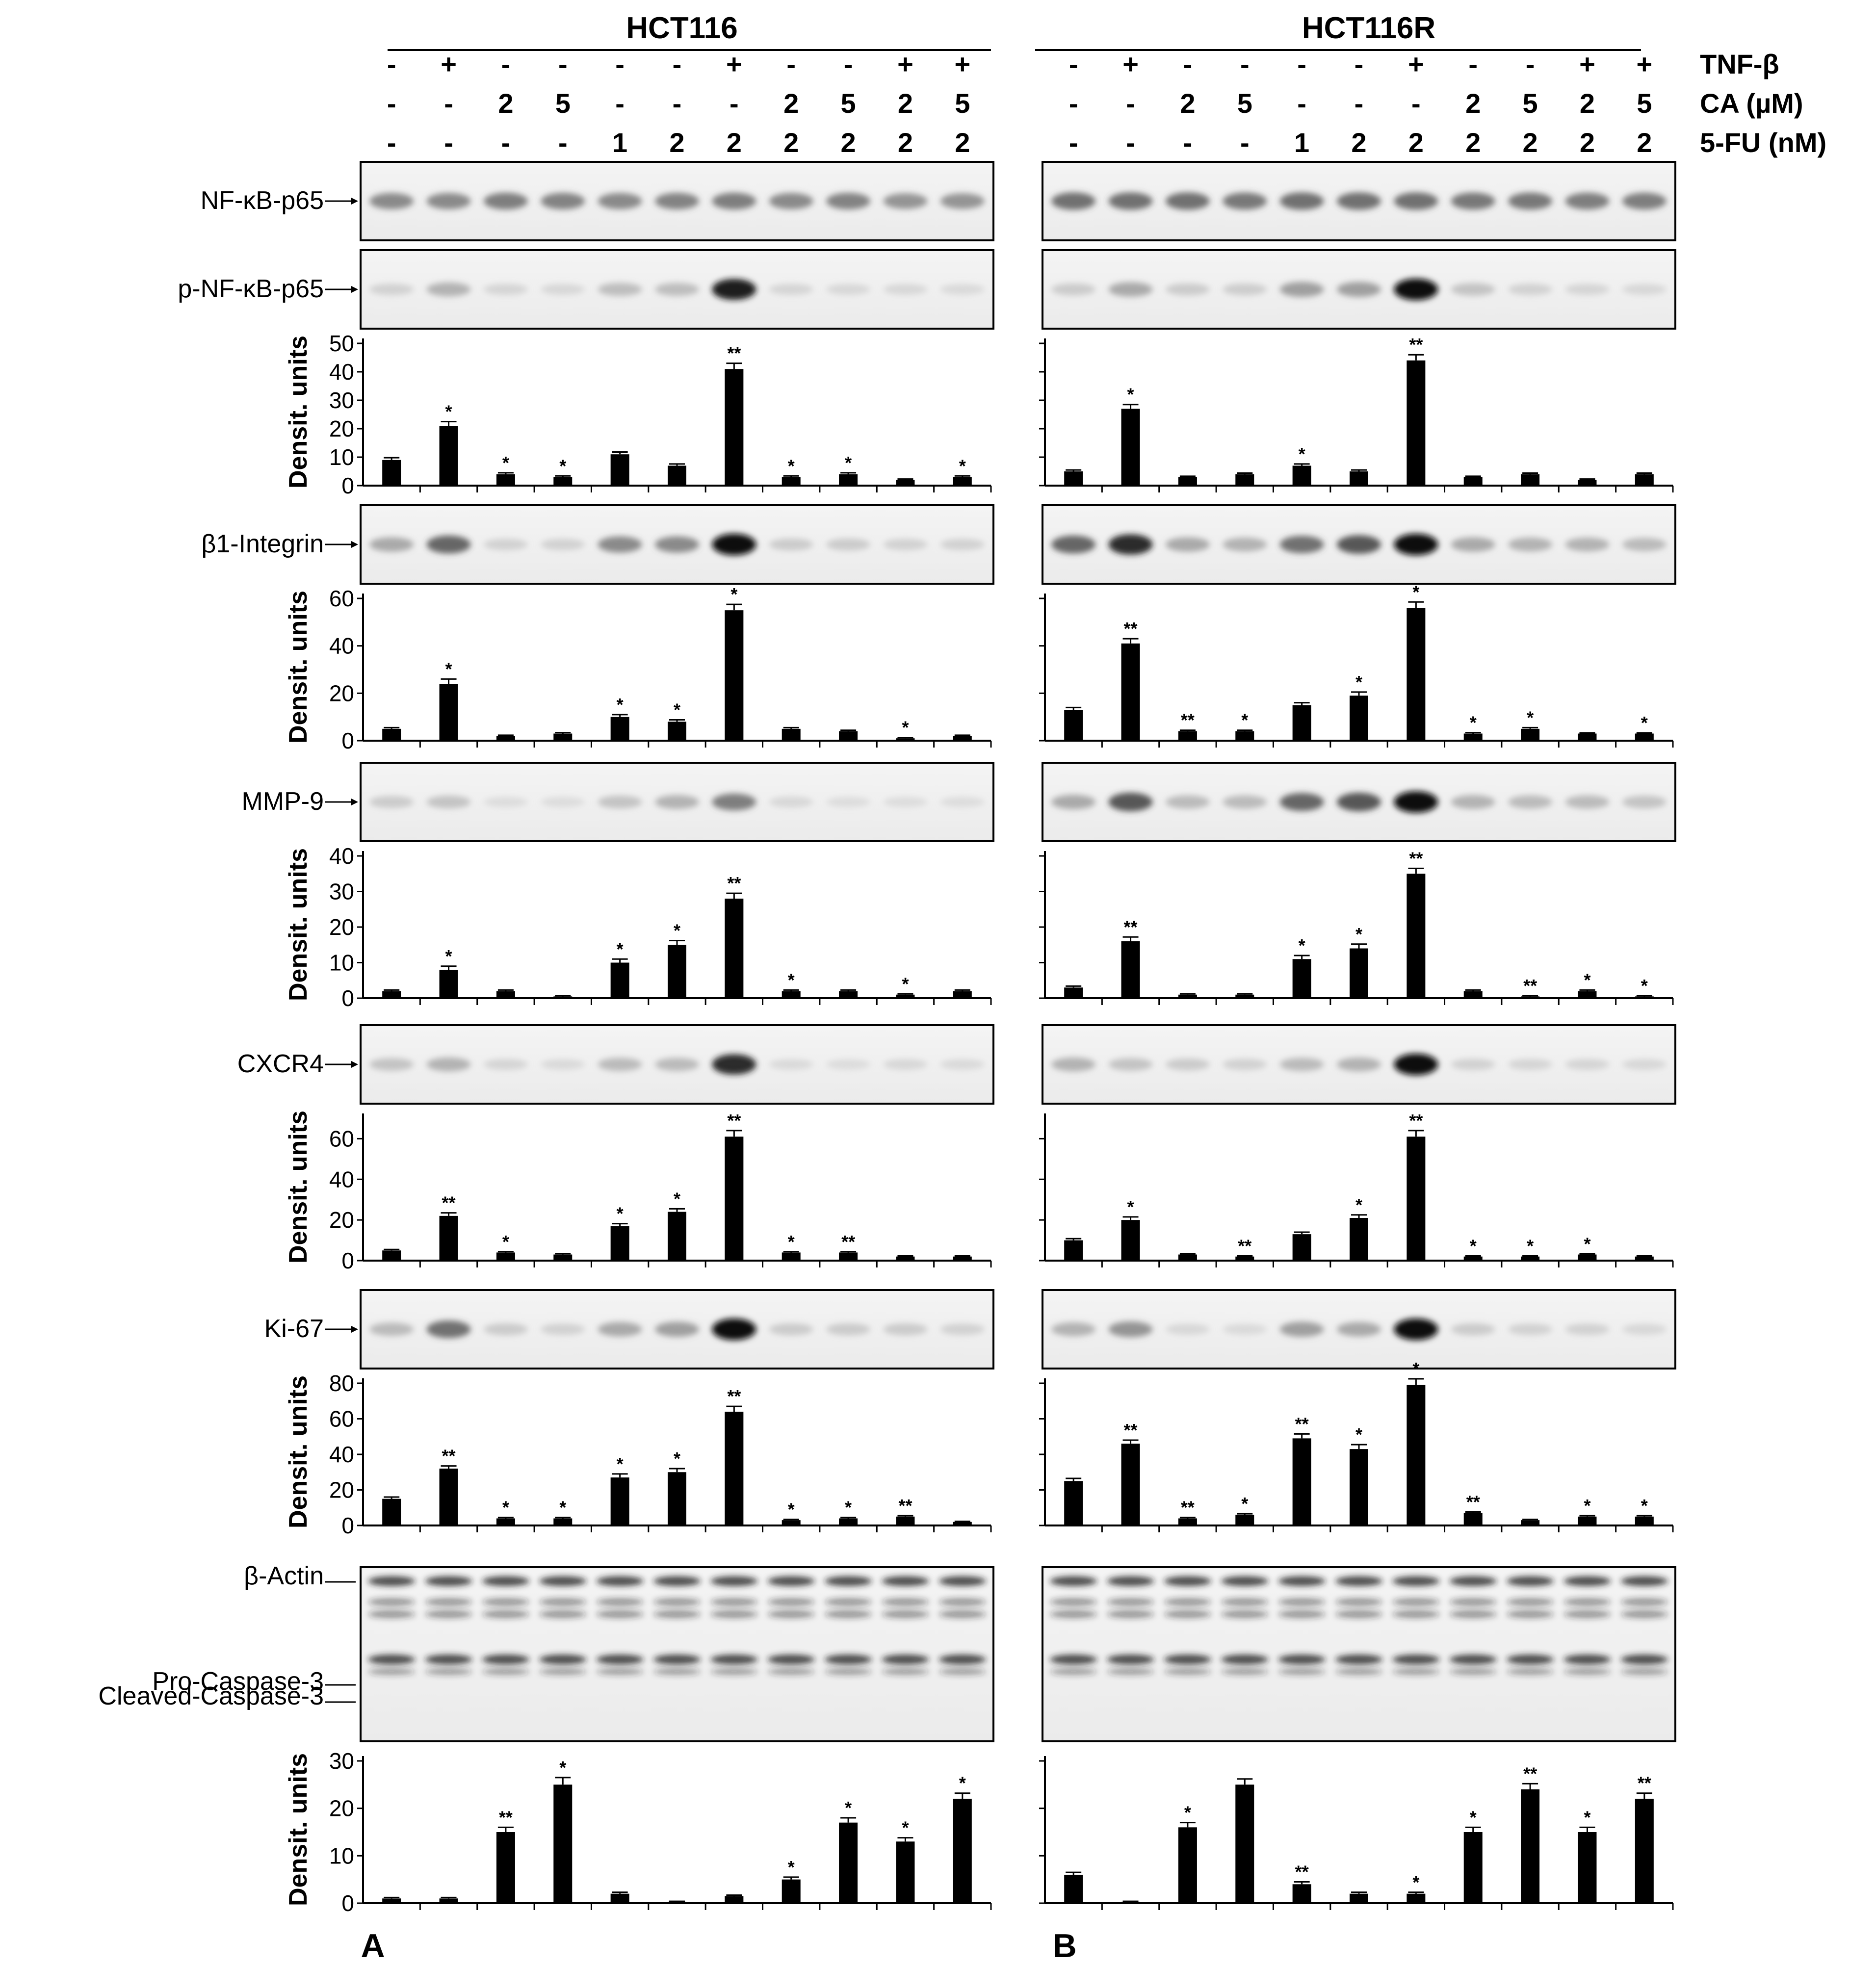 The width and height of the screenshot is (1876, 1964). What do you see at coordinates (1763, 142) in the screenshot?
I see `treatment-label-fu: 5-FU (nM)` at bounding box center [1763, 142].